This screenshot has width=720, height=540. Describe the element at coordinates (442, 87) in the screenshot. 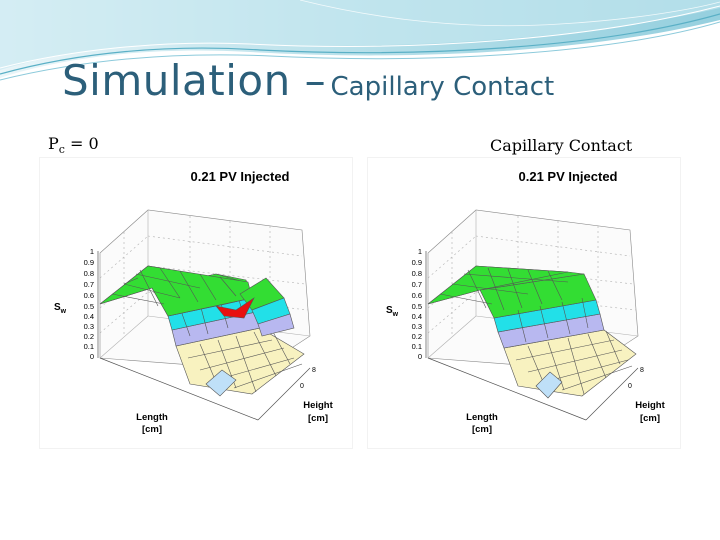

I see `title-sub: Capillary Contact` at that location.